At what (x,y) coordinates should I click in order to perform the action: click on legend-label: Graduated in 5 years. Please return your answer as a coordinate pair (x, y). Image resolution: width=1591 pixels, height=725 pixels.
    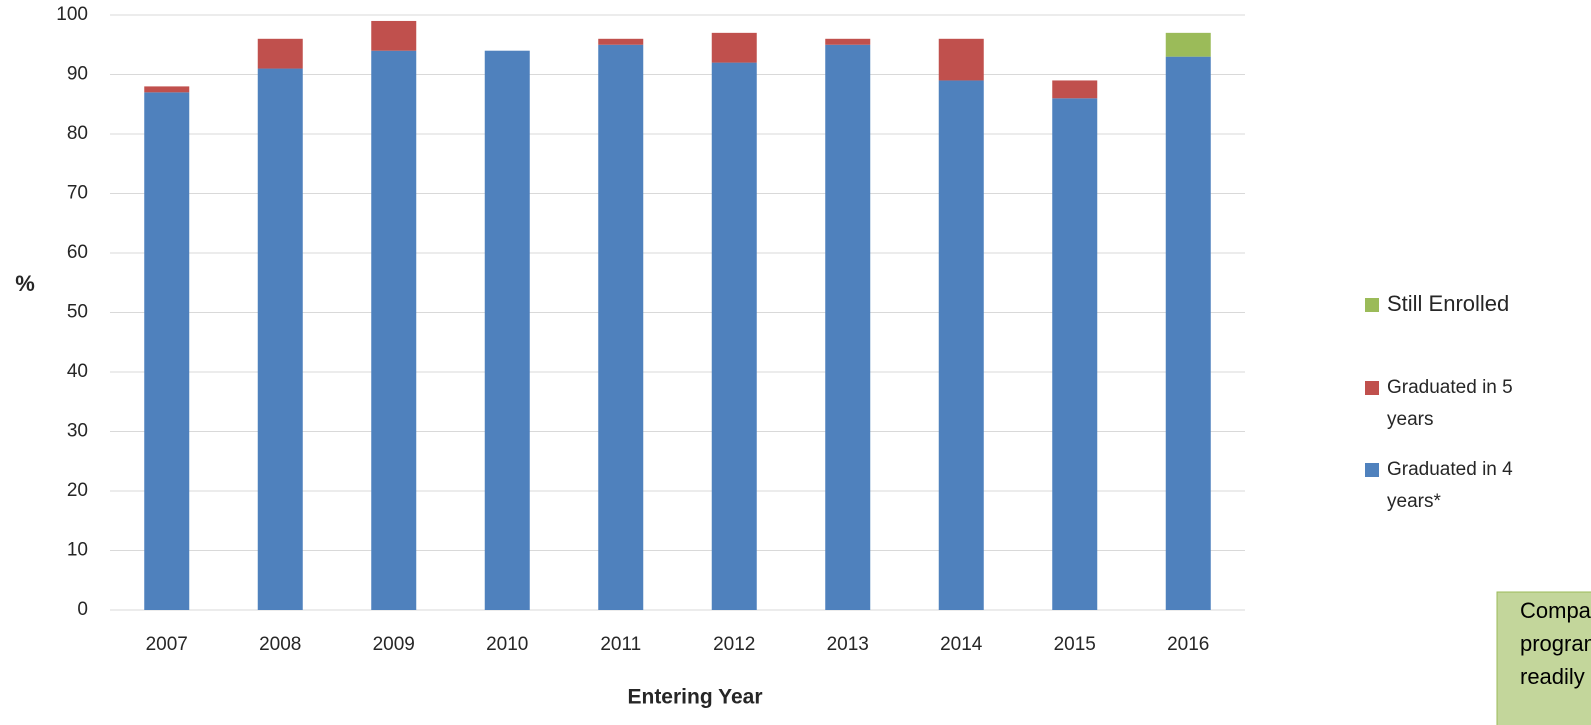
    Looking at the image, I should click on (1450, 403).